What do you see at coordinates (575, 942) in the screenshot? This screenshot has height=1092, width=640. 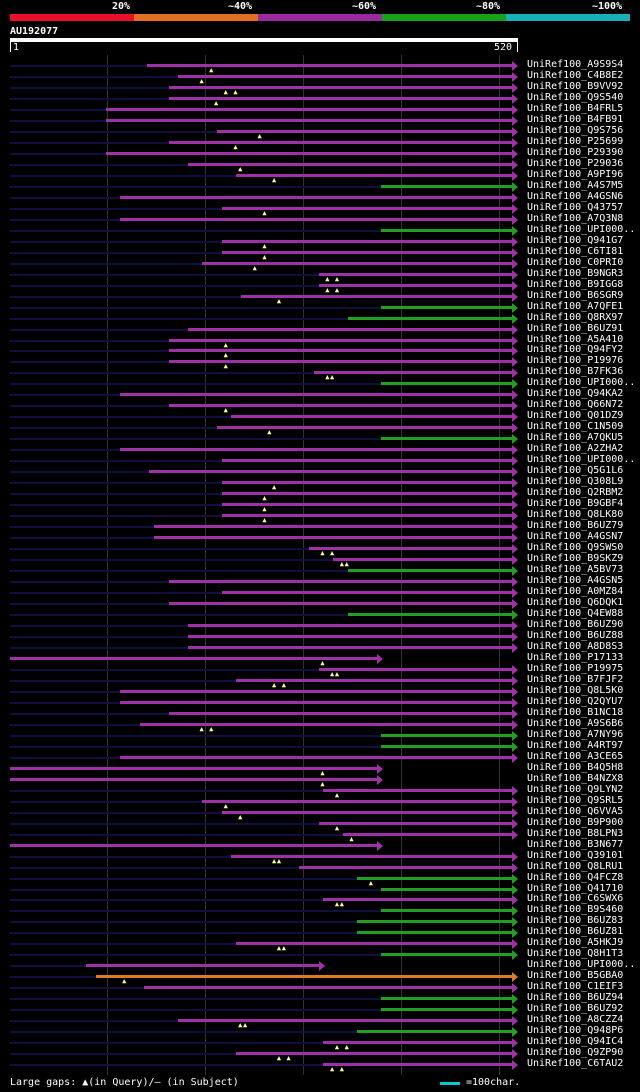 I see `hit-link: UniRef100_A5HKJ9` at bounding box center [575, 942].